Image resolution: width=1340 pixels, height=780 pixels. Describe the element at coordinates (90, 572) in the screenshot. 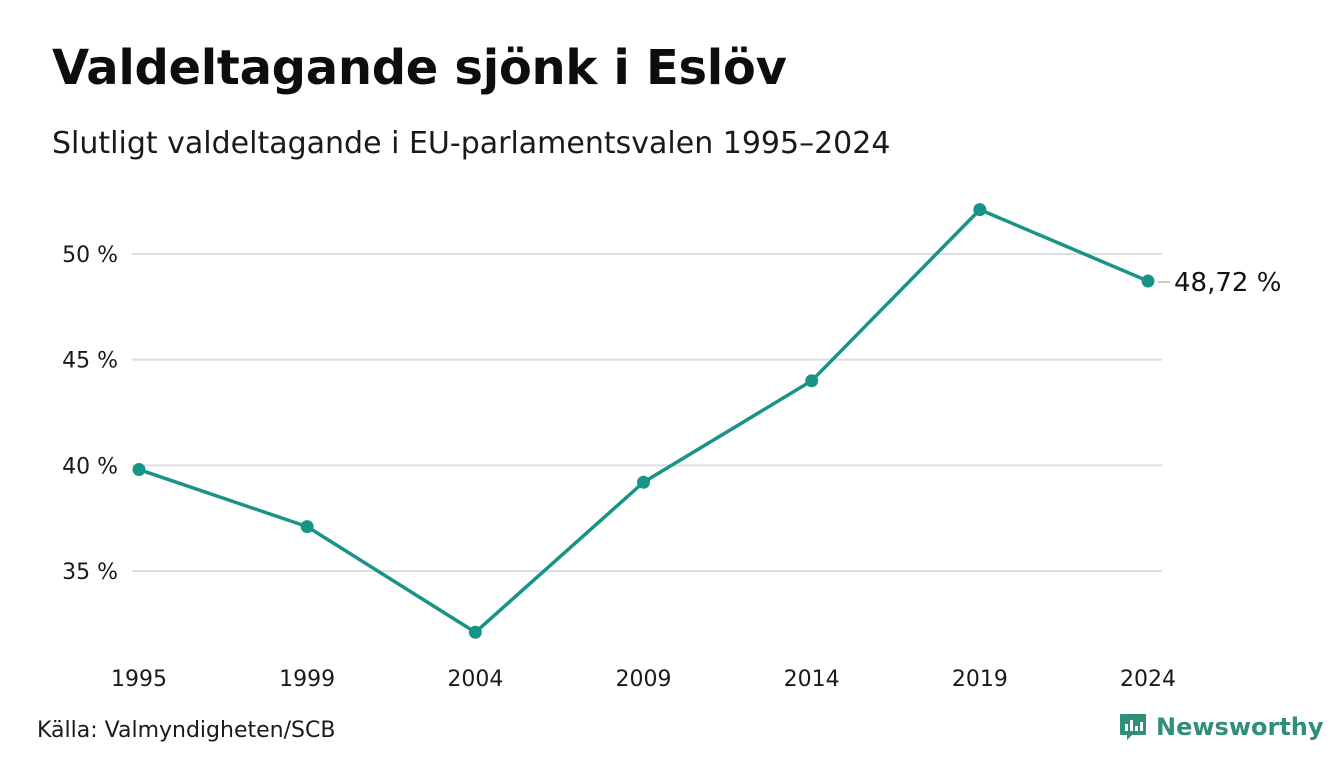

I see `y-tick-label: 35 %` at that location.